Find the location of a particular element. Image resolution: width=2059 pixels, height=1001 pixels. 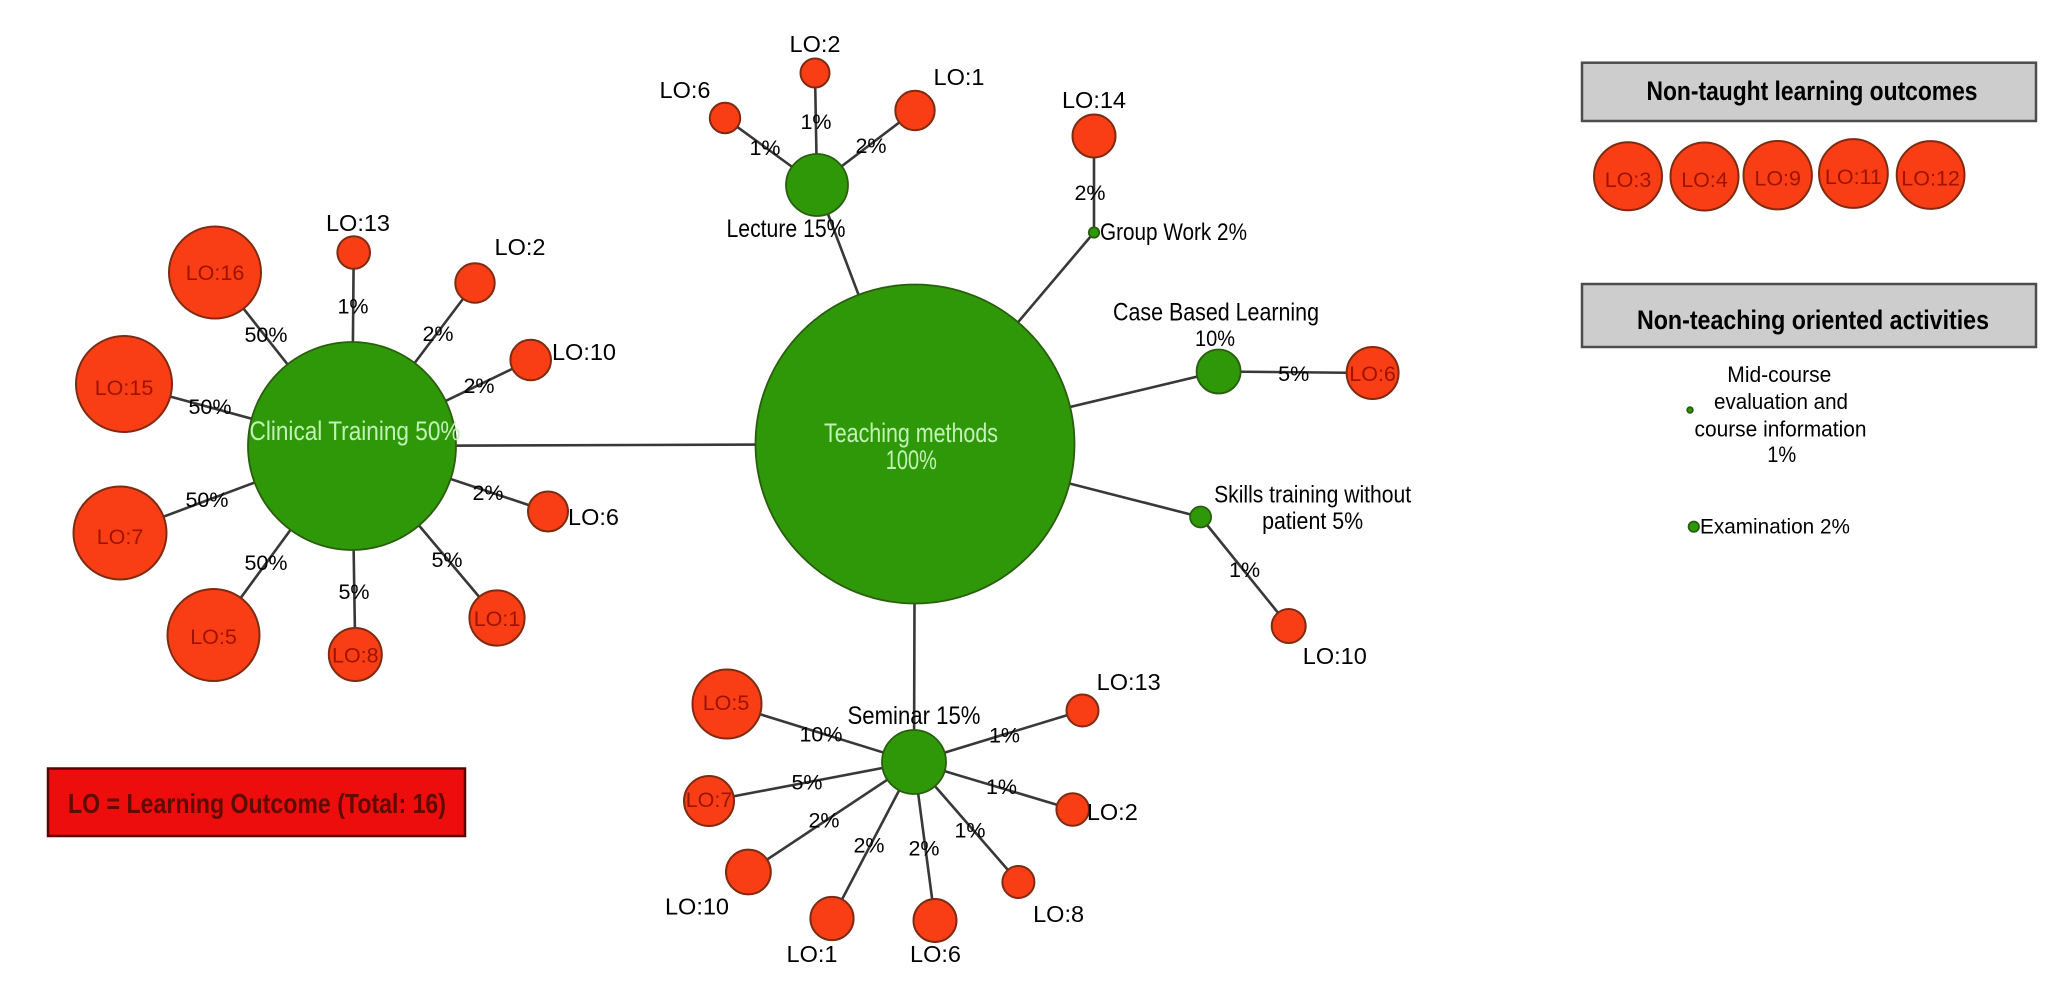

svg-text: LO:16 is located at coordinates (215, 273).